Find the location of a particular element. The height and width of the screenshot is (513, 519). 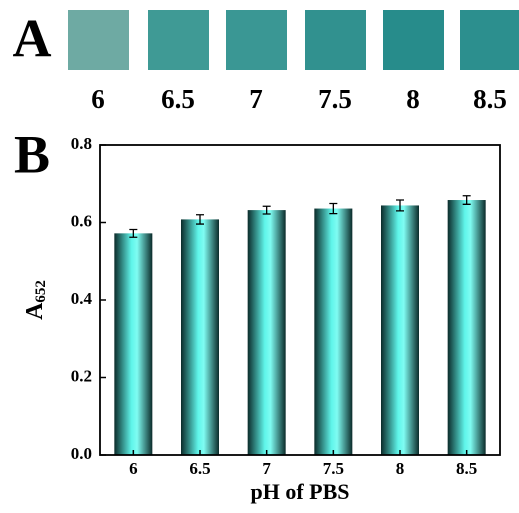

x-tick-label: 6 is located at coordinates (133, 468).